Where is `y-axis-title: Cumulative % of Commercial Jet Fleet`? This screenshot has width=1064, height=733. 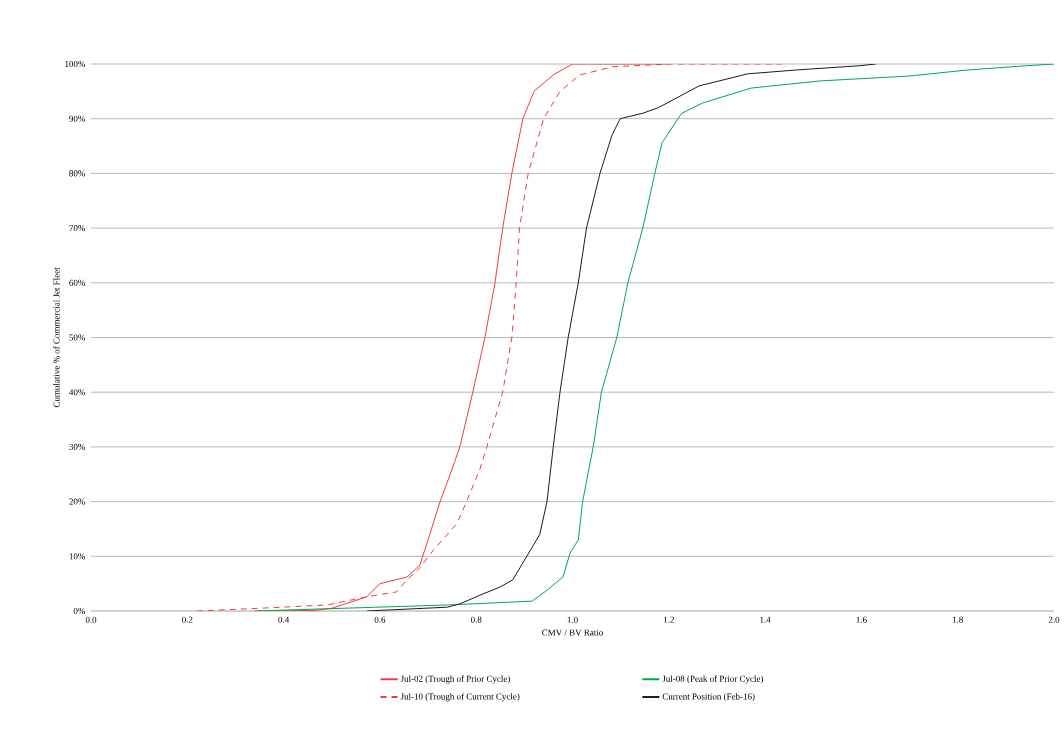
y-axis-title: Cumulative % of Commercial Jet Fleet is located at coordinates (56, 337).